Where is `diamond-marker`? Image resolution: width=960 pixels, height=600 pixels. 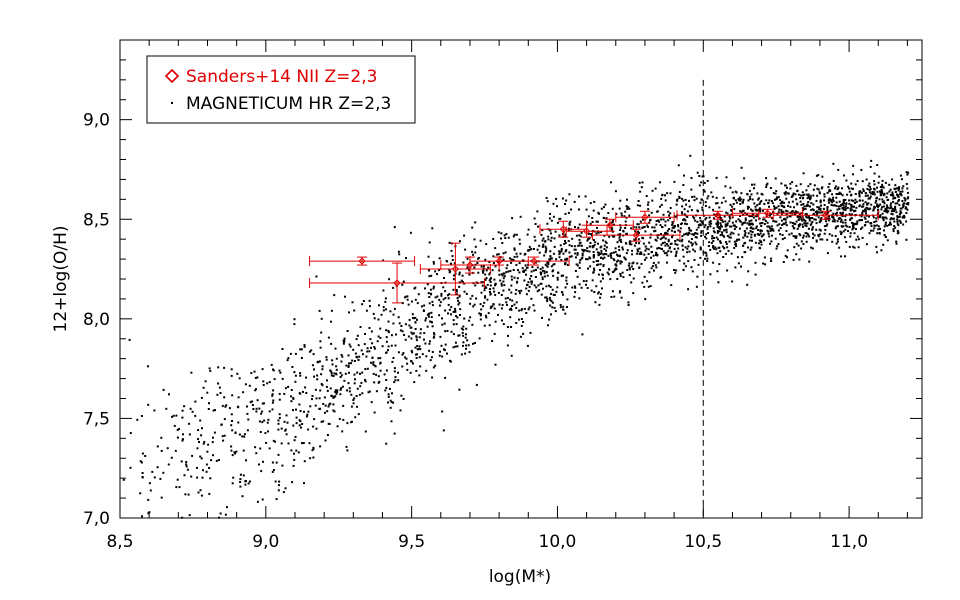 diamond-marker is located at coordinates (610, 225).